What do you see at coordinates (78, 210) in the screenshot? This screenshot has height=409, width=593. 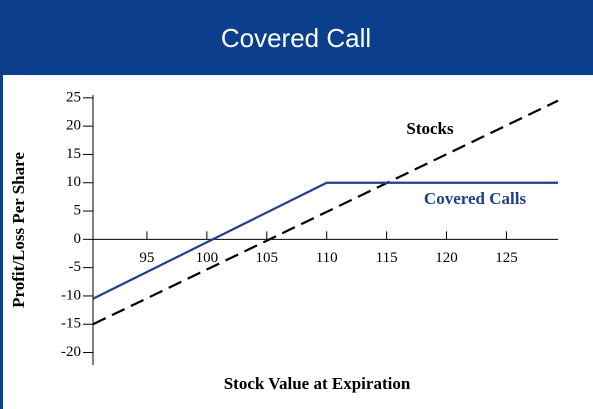 I see `y-tick-label: 5` at bounding box center [78, 210].